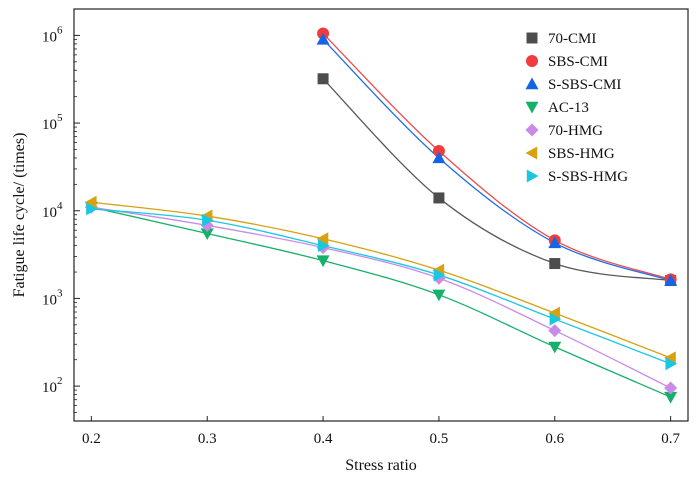 The image size is (697, 480). Describe the element at coordinates (323, 439) in the screenshot. I see `x-tick-label: 0.4` at that location.